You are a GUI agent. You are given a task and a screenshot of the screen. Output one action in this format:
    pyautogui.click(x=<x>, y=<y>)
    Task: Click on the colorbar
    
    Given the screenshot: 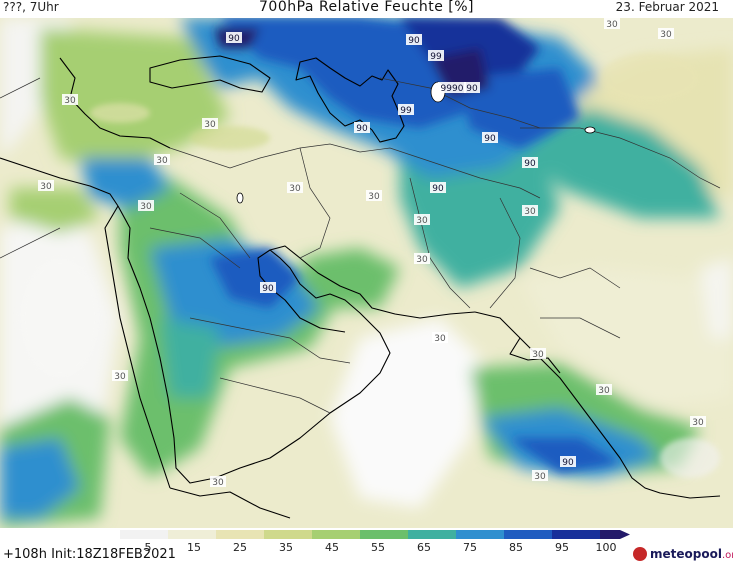 What is the action you would take?
    pyautogui.click(x=375, y=534)
    